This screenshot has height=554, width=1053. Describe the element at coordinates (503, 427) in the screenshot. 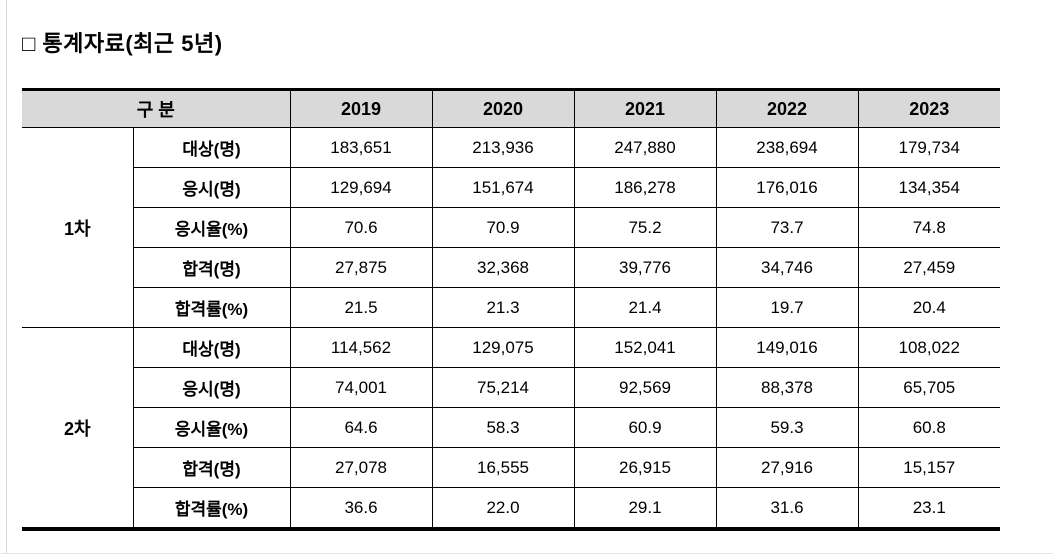

I see `value-cell: 58.3` at that location.